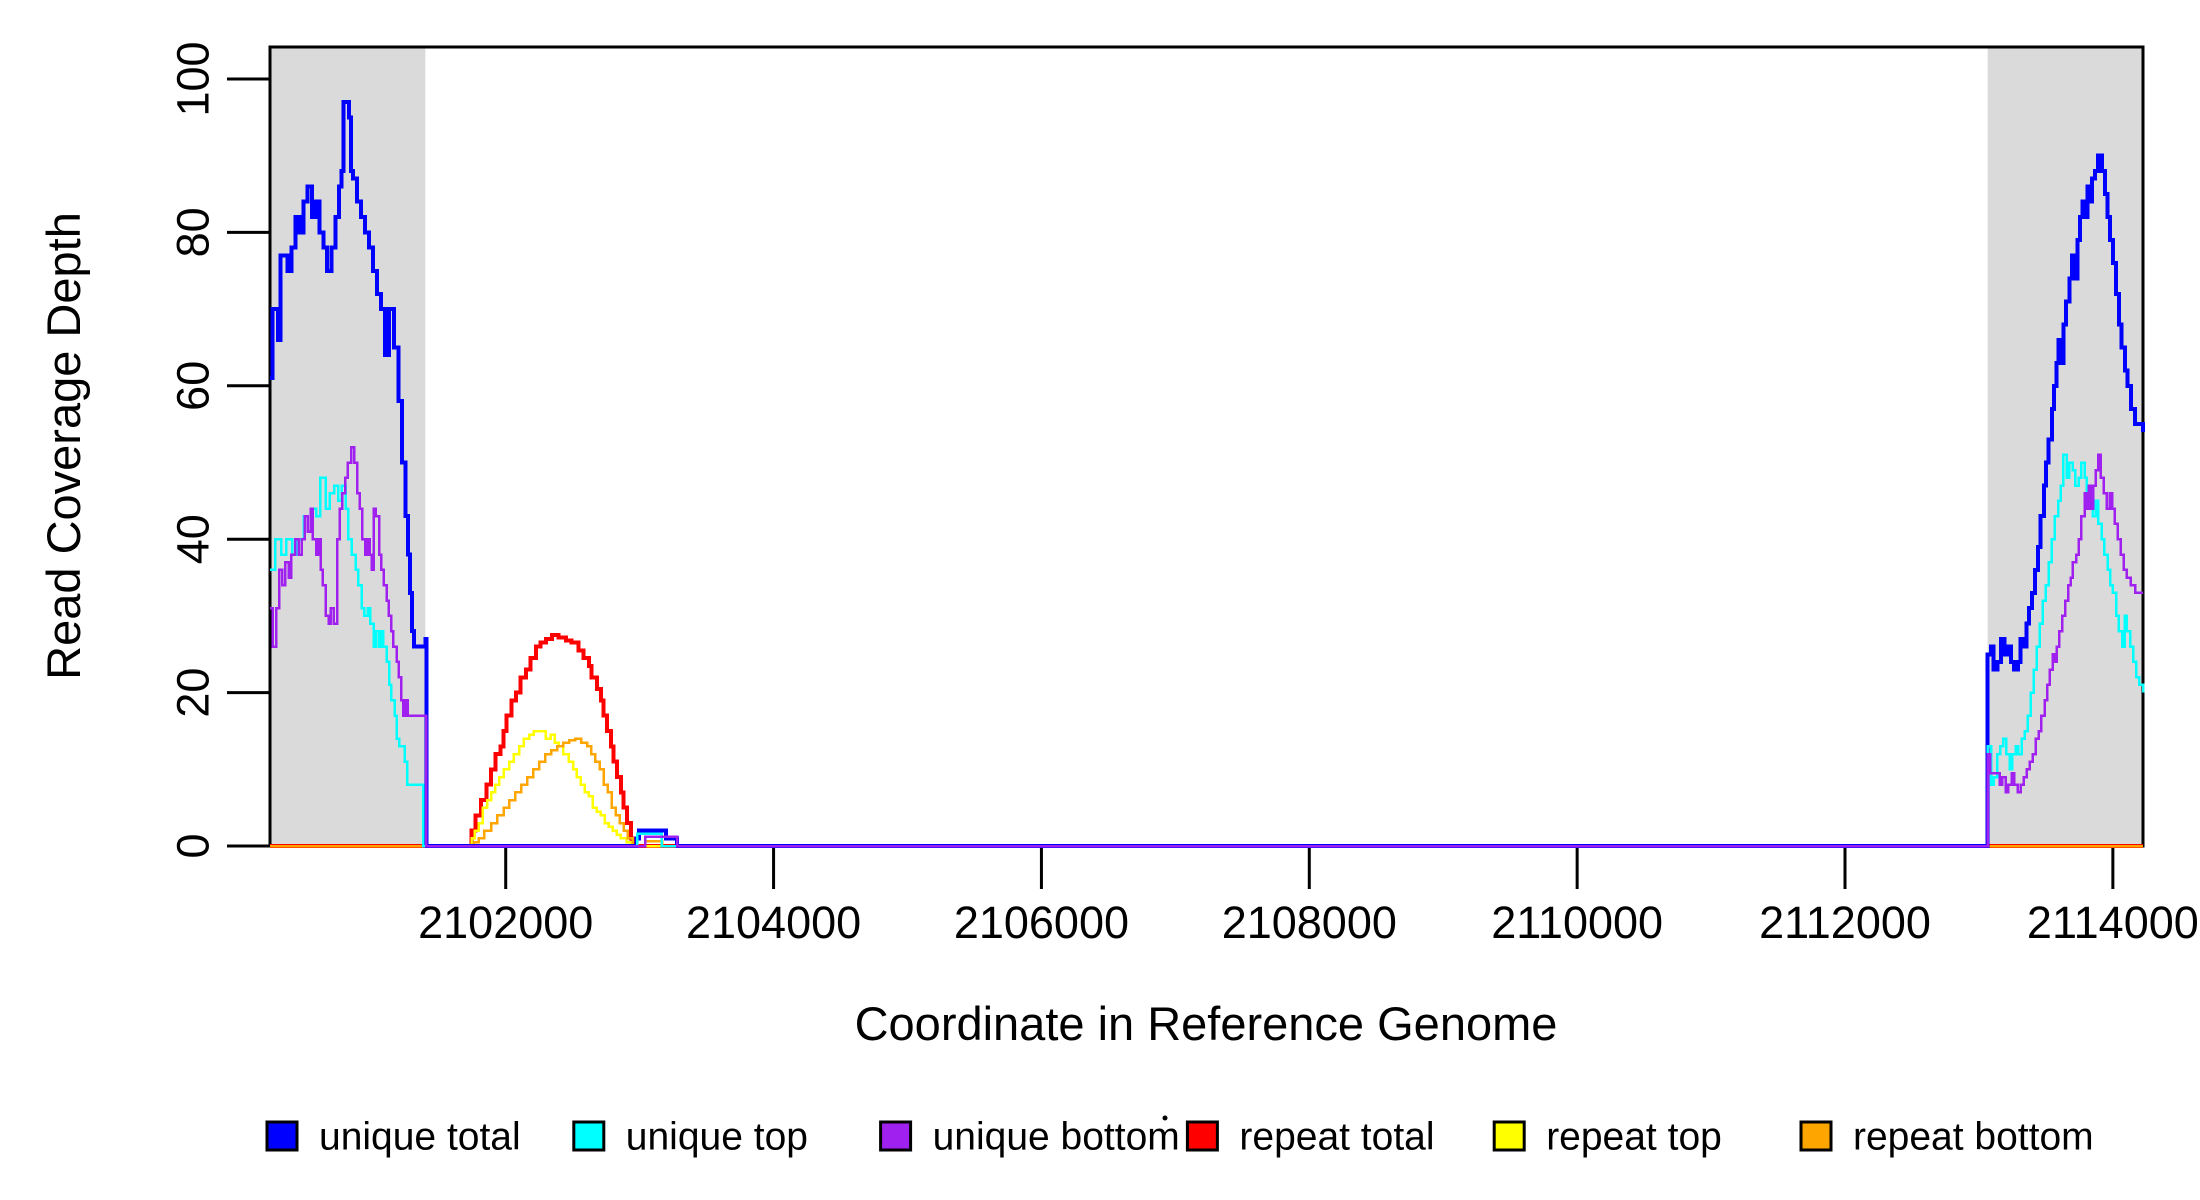 The image size is (2200, 1200). I want to click on x-tick-label: 2108000, so click(1309, 922).